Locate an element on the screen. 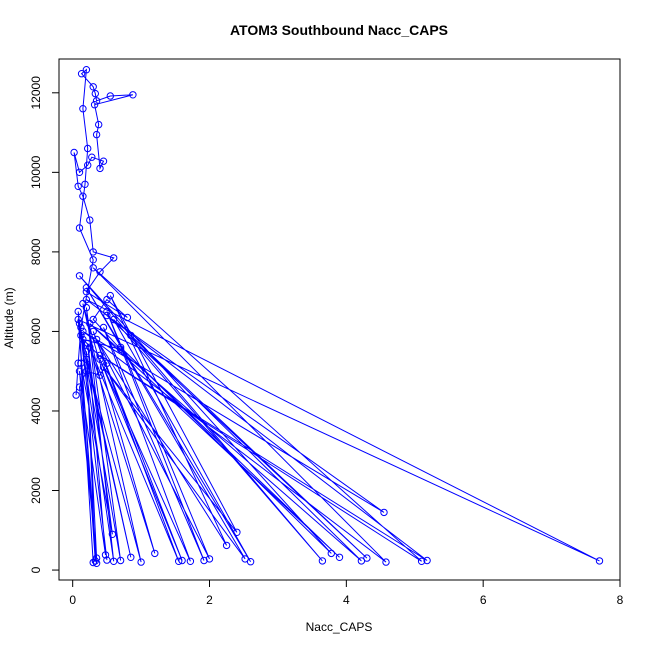 Image resolution: width=650 pixels, height=650 pixels. x-tick-label: 0 is located at coordinates (72, 600).